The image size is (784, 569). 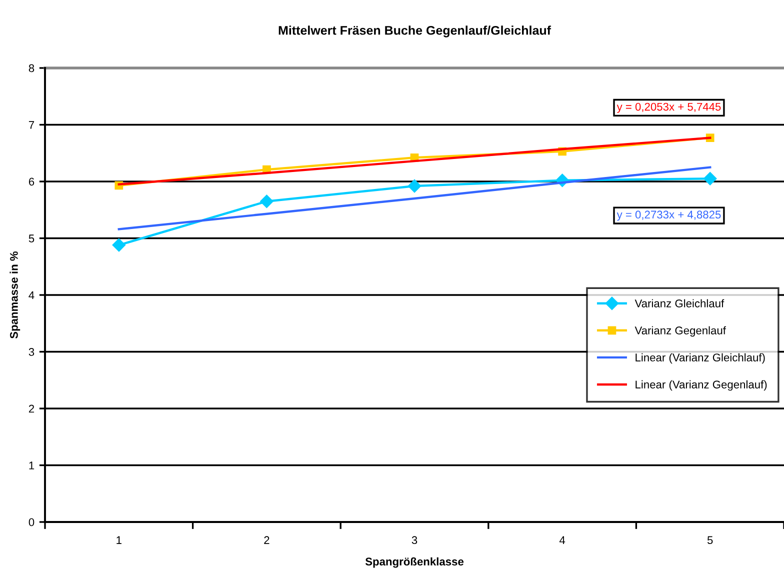 What do you see at coordinates (31, 408) in the screenshot?
I see `y-tick-label: 2` at bounding box center [31, 408].